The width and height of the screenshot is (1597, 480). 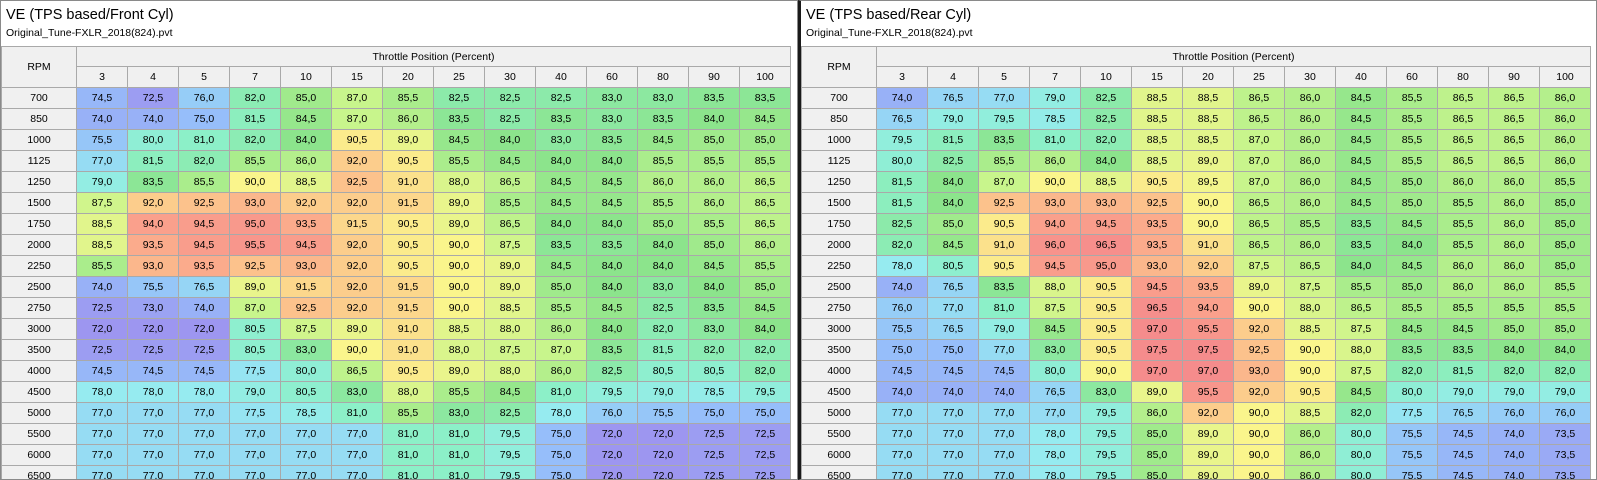 What do you see at coordinates (1310, 77) in the screenshot?
I see `column-header: 30` at bounding box center [1310, 77].